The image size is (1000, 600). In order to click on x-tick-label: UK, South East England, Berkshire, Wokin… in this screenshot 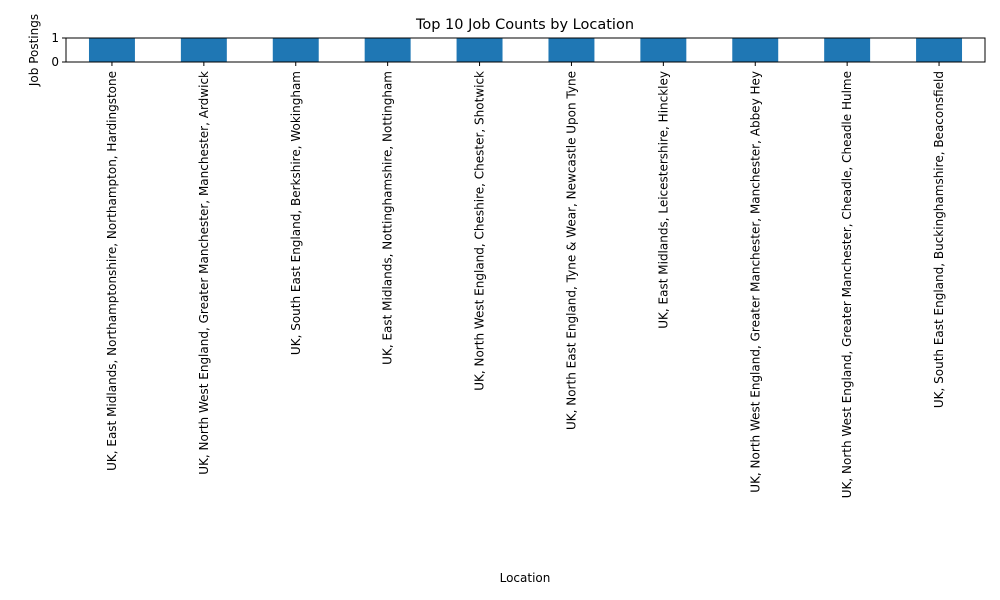, I will do `click(296, 213)`.